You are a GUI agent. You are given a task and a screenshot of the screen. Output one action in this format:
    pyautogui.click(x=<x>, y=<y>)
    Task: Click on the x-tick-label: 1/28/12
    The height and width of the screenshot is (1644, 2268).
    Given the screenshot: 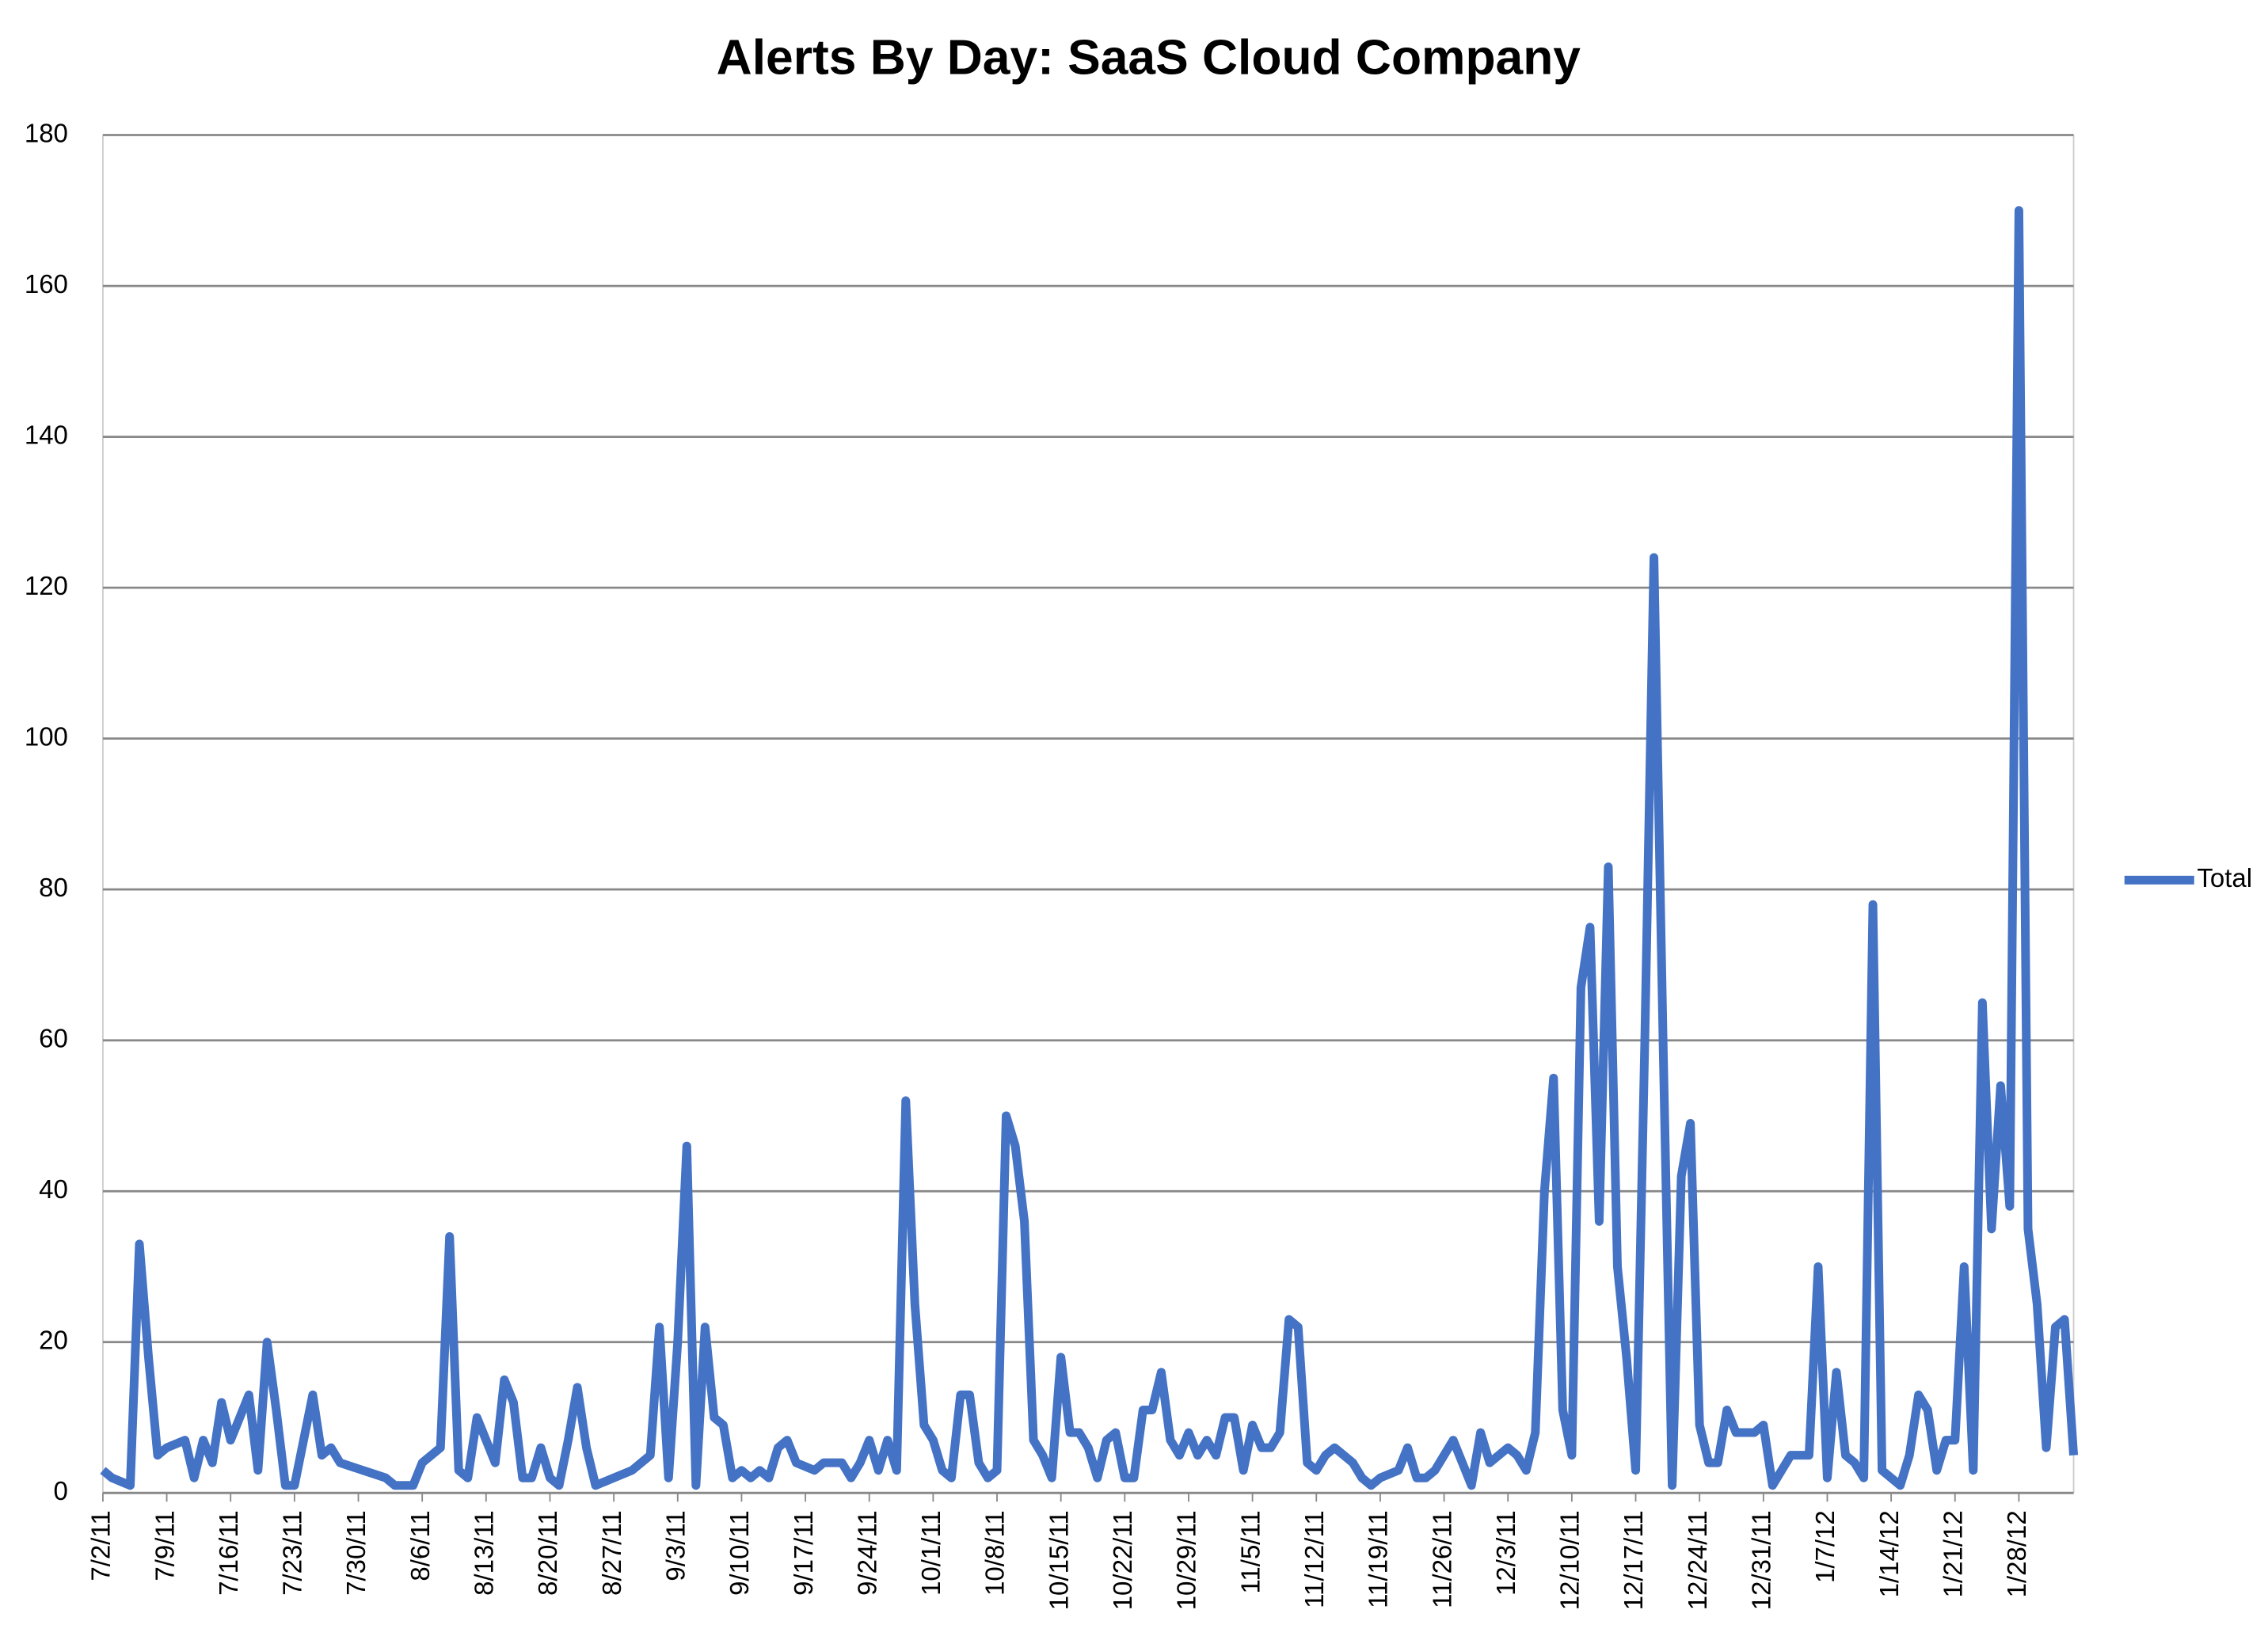 What is the action you would take?
    pyautogui.click(x=2016, y=1553)
    